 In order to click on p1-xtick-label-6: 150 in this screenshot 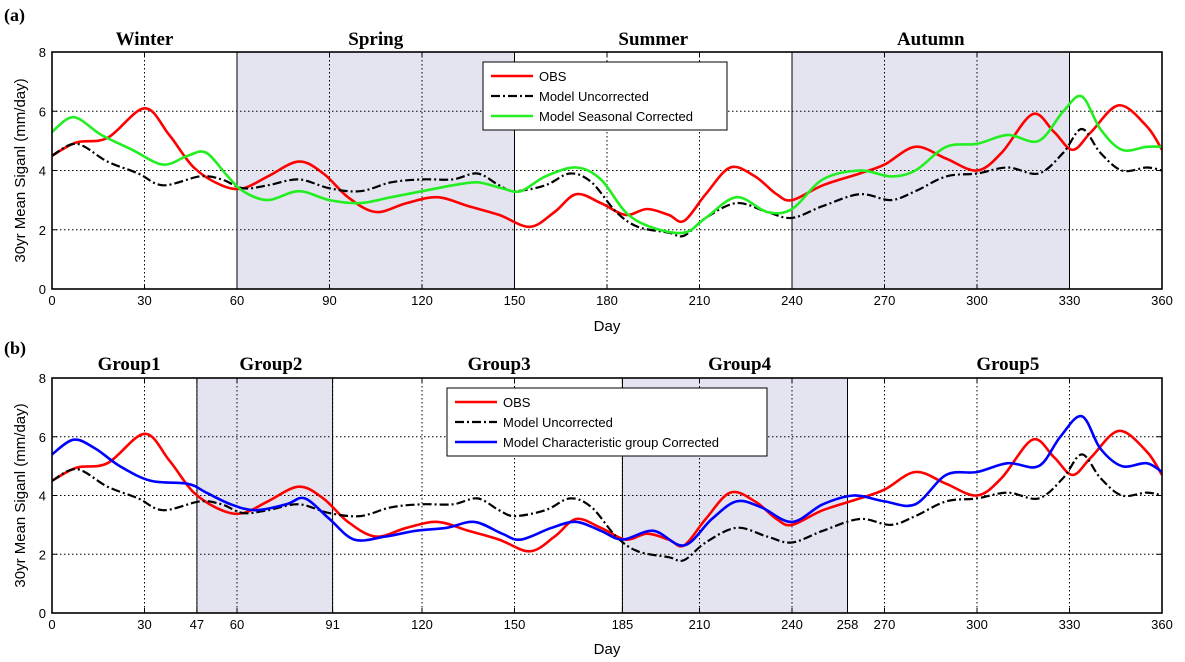, I will do `click(515, 624)`.